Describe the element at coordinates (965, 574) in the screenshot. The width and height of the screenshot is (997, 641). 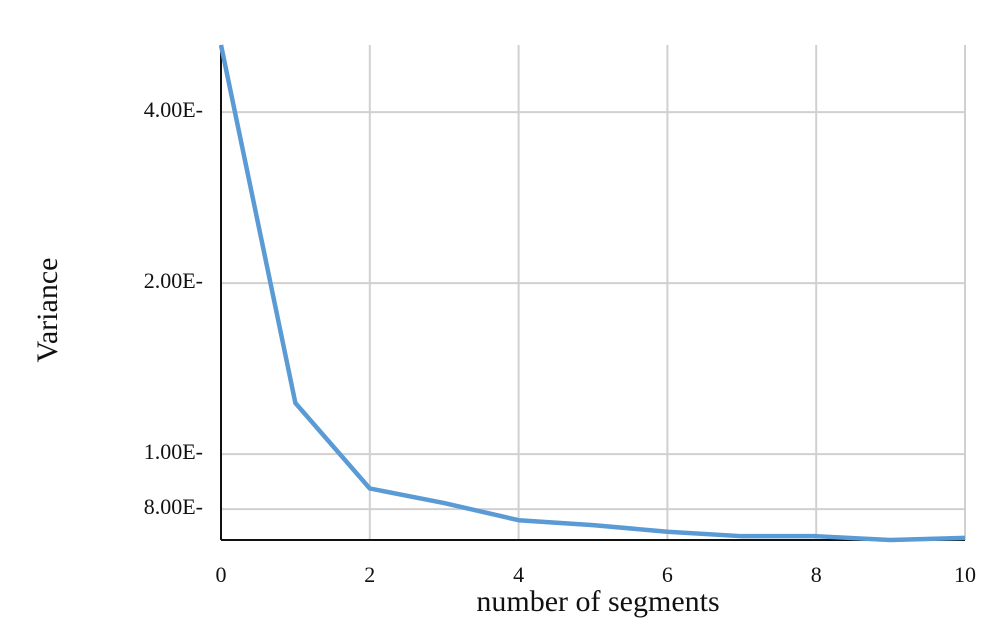
I see `x-tick-label: 10` at that location.